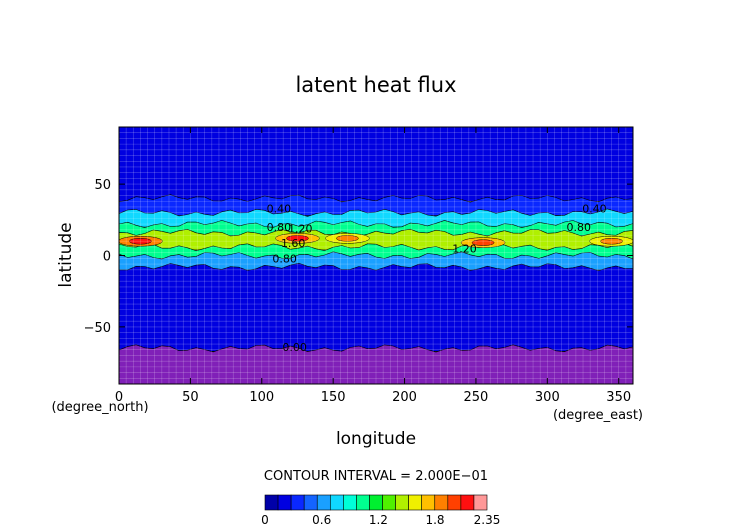  I want to click on colorbar-labels: 0 0.6 1.2 1.8 2.35, so click(380, 520).